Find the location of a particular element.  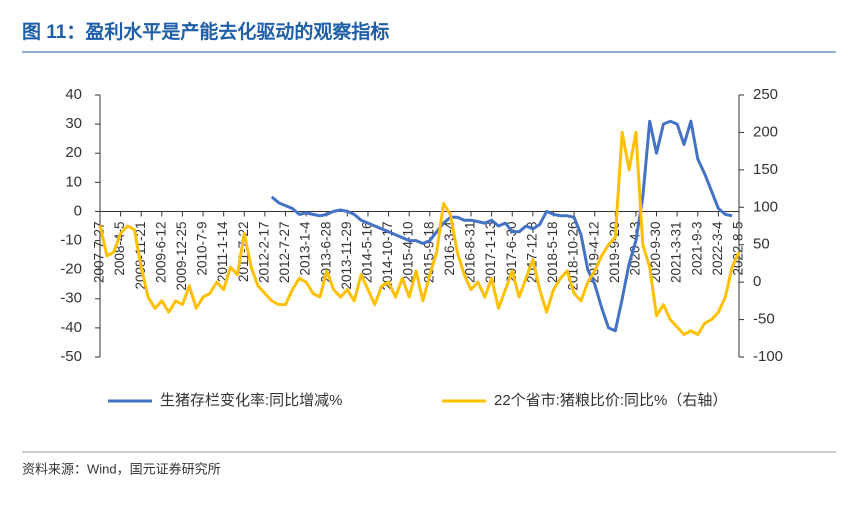

x-tick-label: 2013-6-28 is located at coordinates (325, 252).